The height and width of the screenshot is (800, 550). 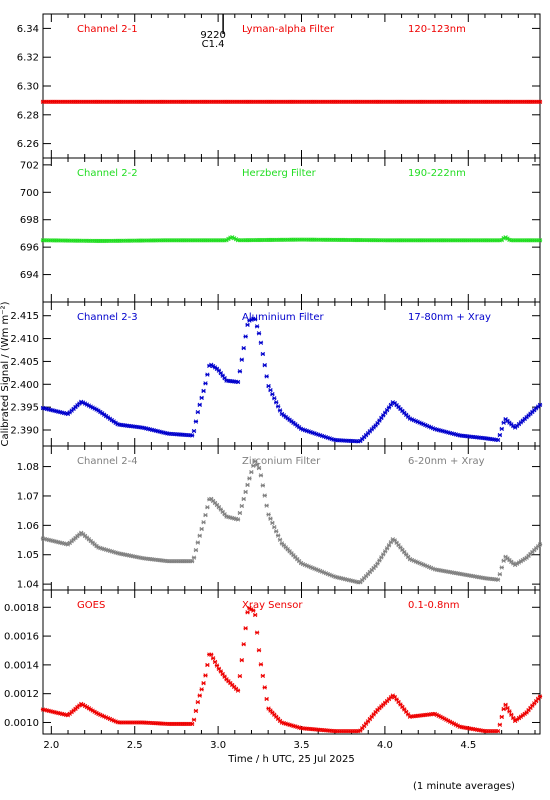 I want to click on flare-id-label: 9220, so click(x=212, y=35).